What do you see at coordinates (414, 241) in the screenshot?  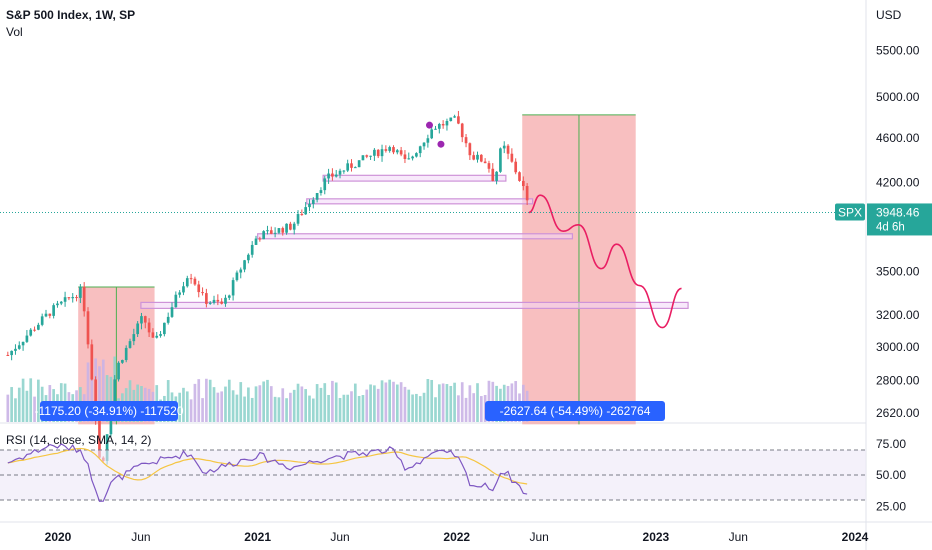 I see `support-levels` at bounding box center [414, 241].